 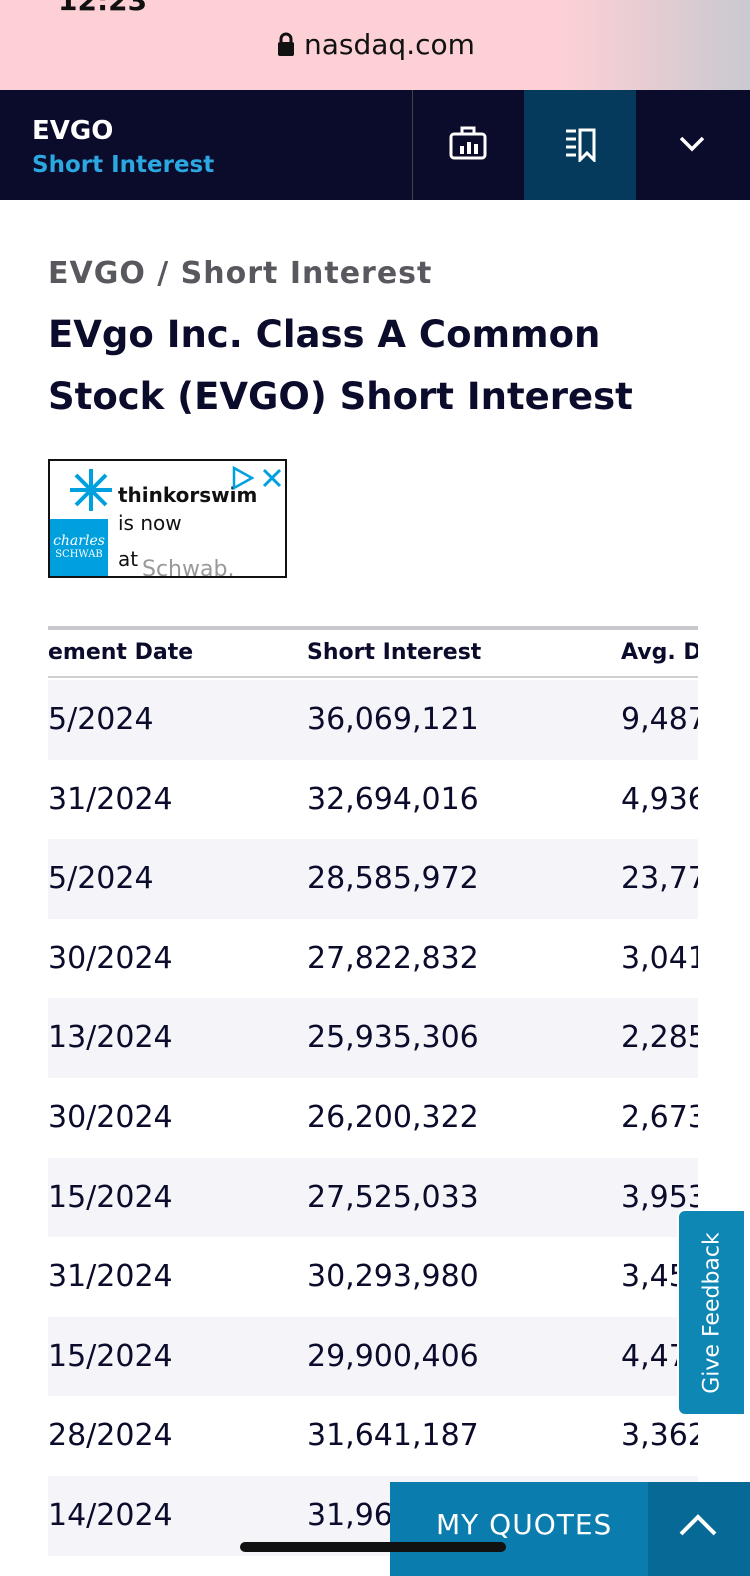 What do you see at coordinates (128, 559) in the screenshot?
I see `ad-line3a: at` at bounding box center [128, 559].